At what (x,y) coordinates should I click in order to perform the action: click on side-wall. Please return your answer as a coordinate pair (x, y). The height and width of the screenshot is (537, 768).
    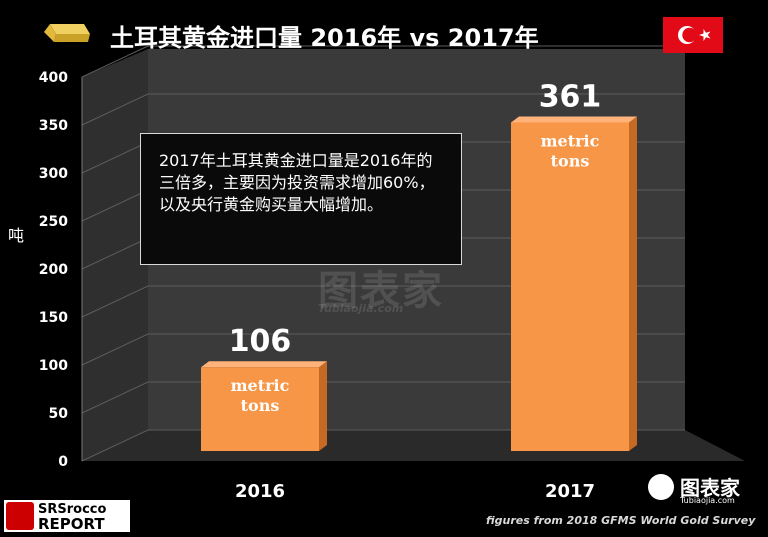
    Looking at the image, I should click on (115, 255).